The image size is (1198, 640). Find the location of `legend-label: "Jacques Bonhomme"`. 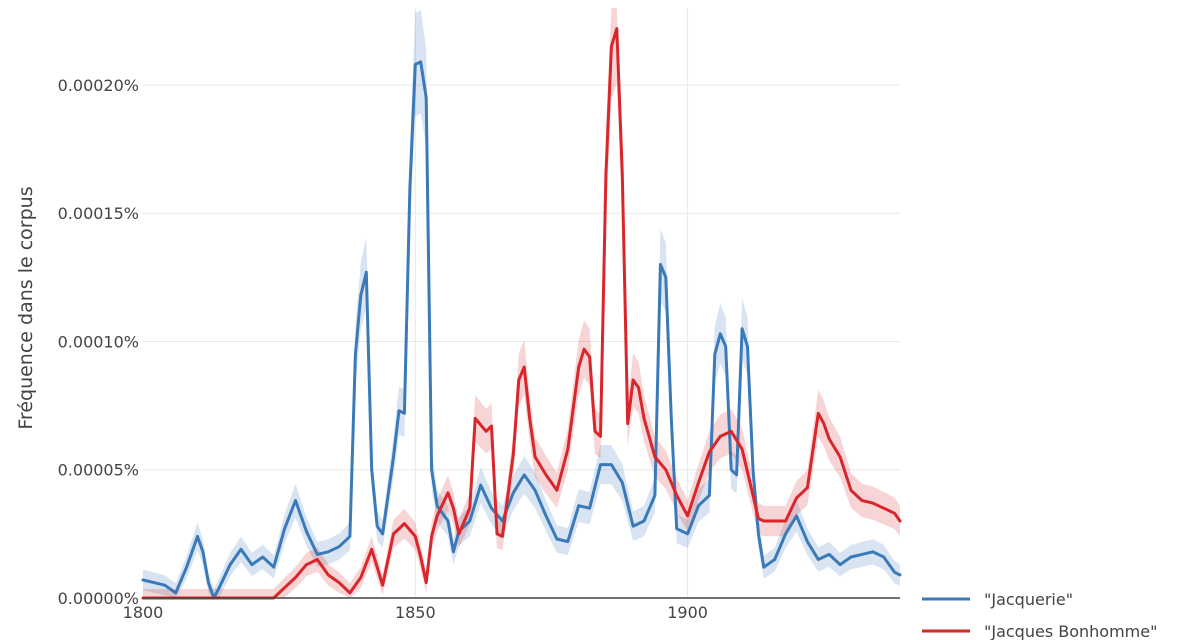

legend-label: "Jacques Bonhomme" is located at coordinates (1070, 631).